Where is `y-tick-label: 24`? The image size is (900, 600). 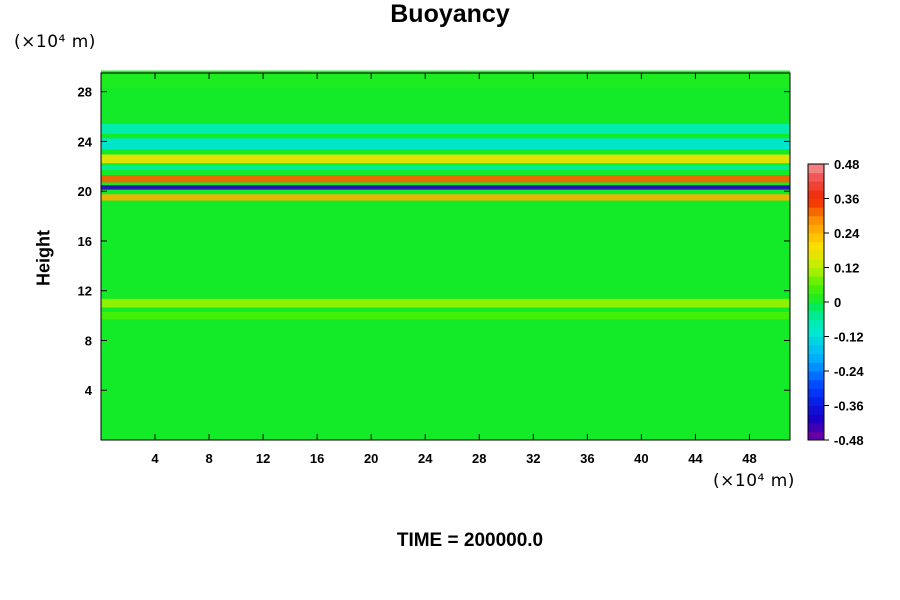 y-tick-label: 24 is located at coordinates (85, 141).